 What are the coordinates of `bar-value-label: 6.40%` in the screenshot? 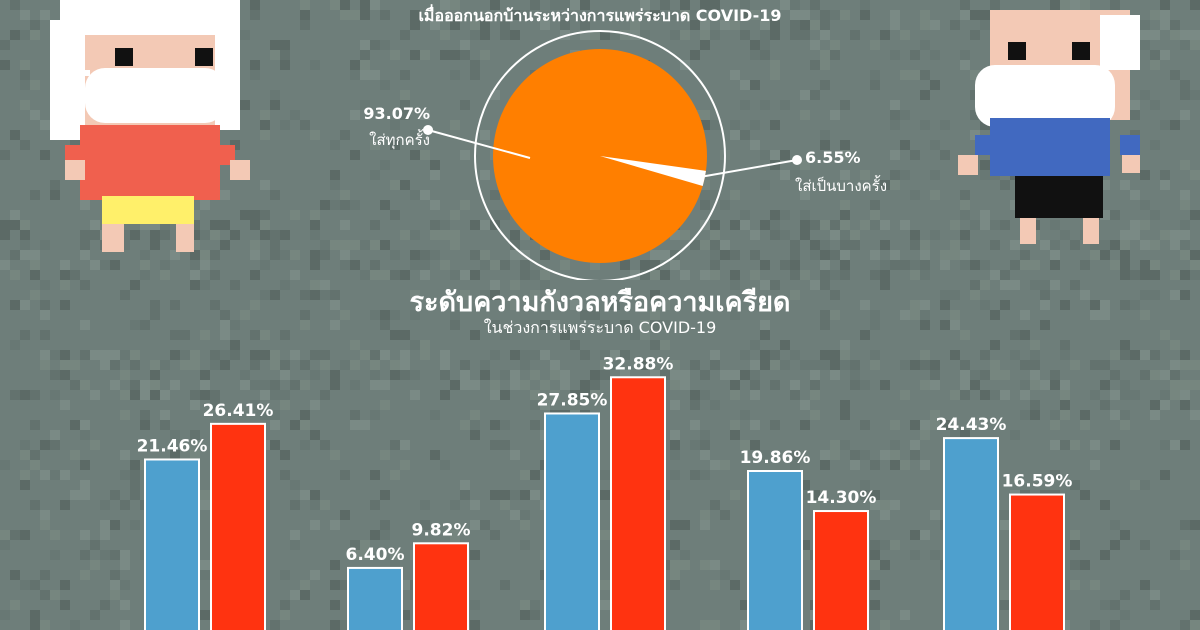 It's located at (375, 555).